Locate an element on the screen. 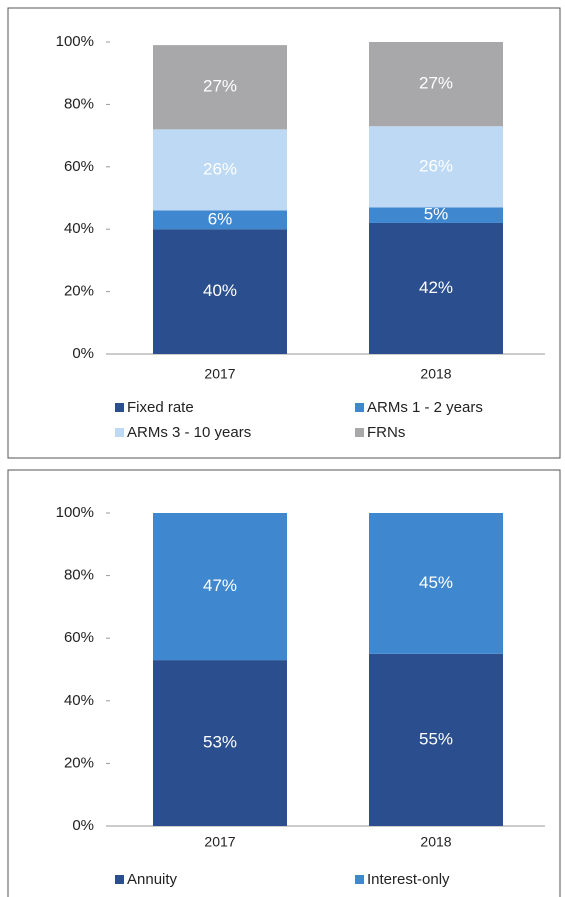 Image resolution: width=565 pixels, height=897 pixels. data-label: 40% is located at coordinates (220, 290).